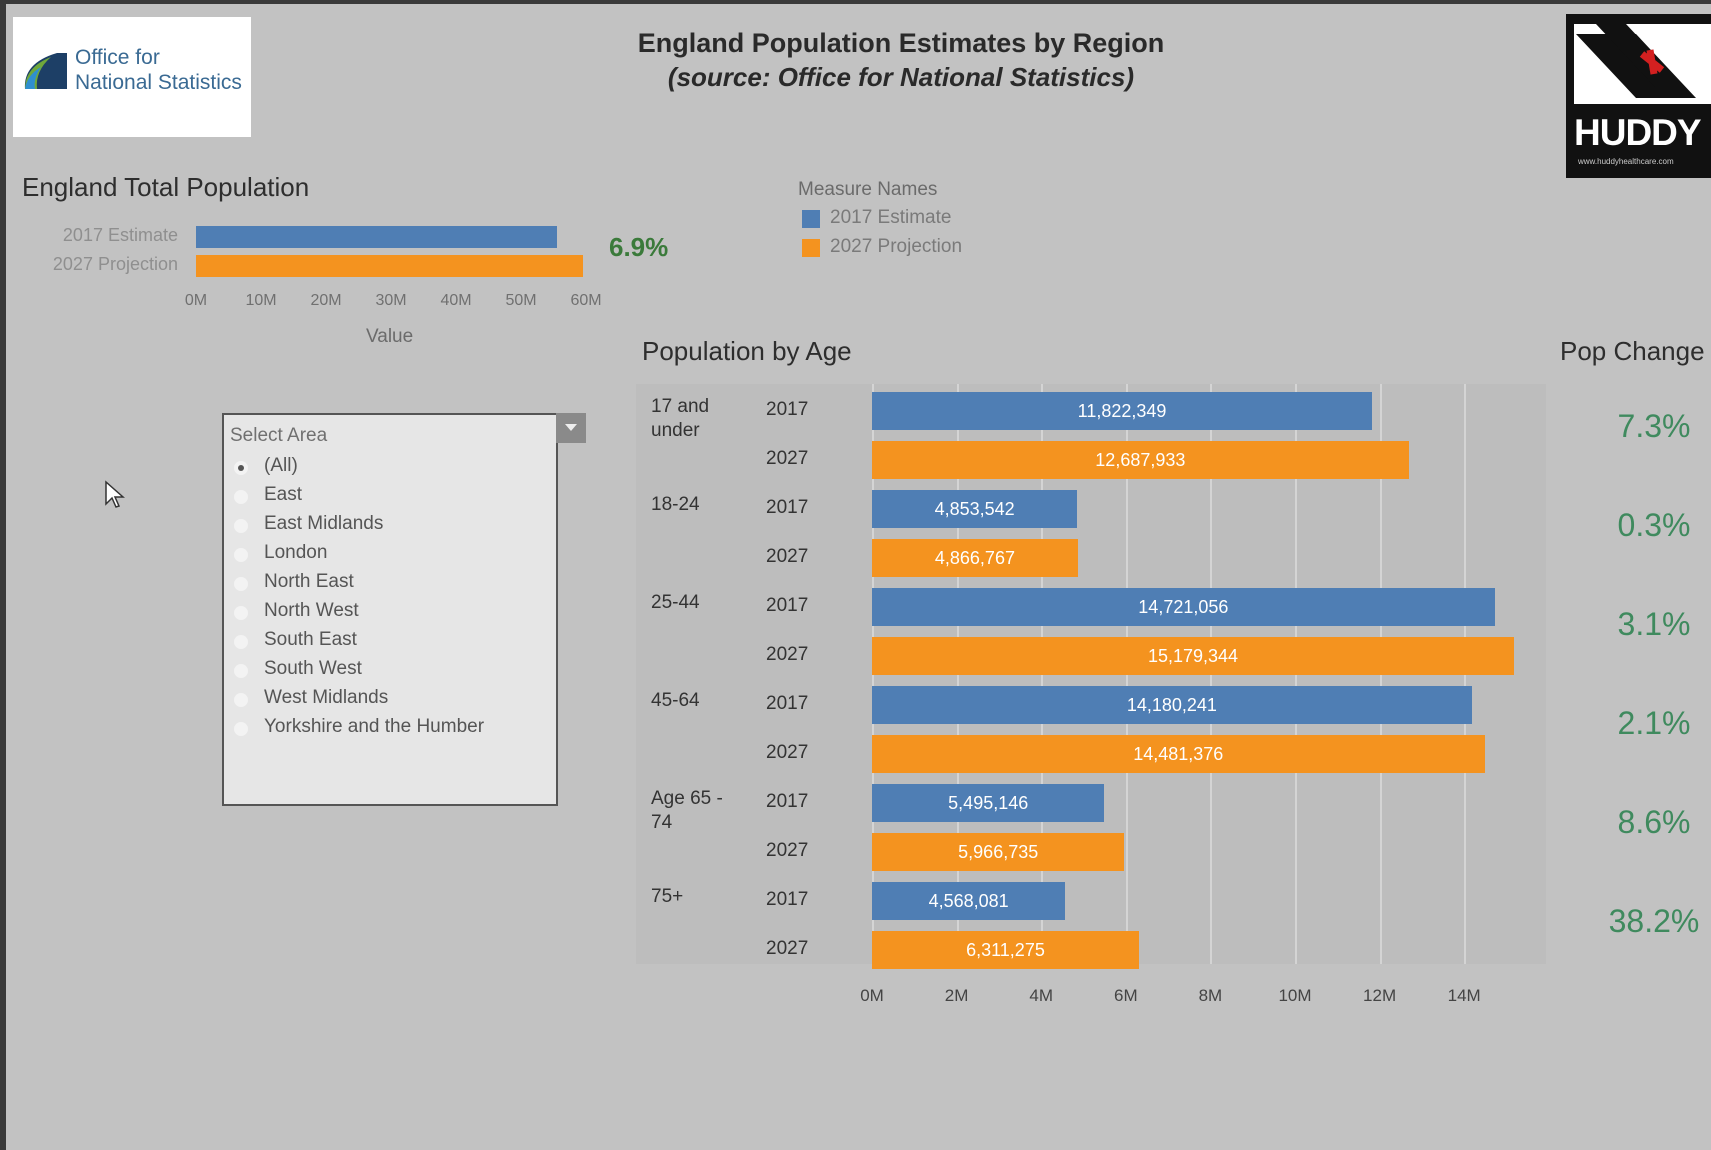 Image resolution: width=1711 pixels, height=1150 pixels. Describe the element at coordinates (389, 468) in the screenshot. I see `filter-option: (All)` at that location.